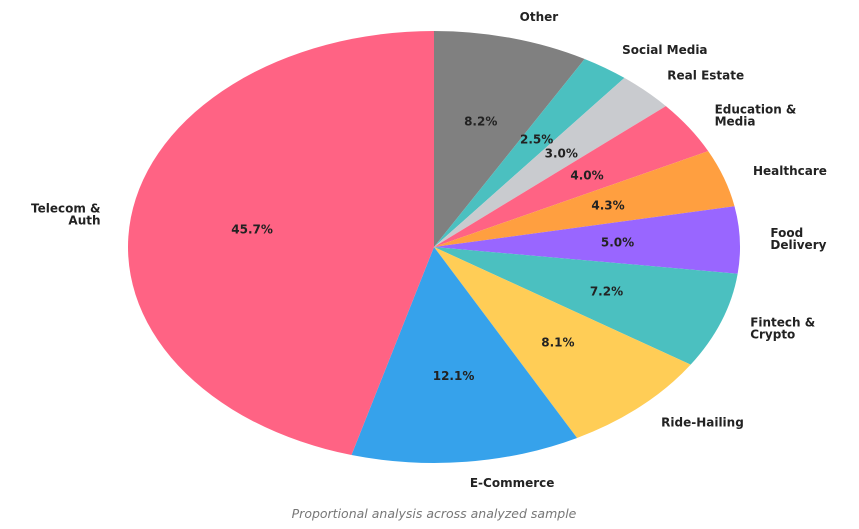 This screenshot has height=529, width=859. What do you see at coordinates (539, 17) in the screenshot?
I see `category-label: Other` at bounding box center [539, 17].